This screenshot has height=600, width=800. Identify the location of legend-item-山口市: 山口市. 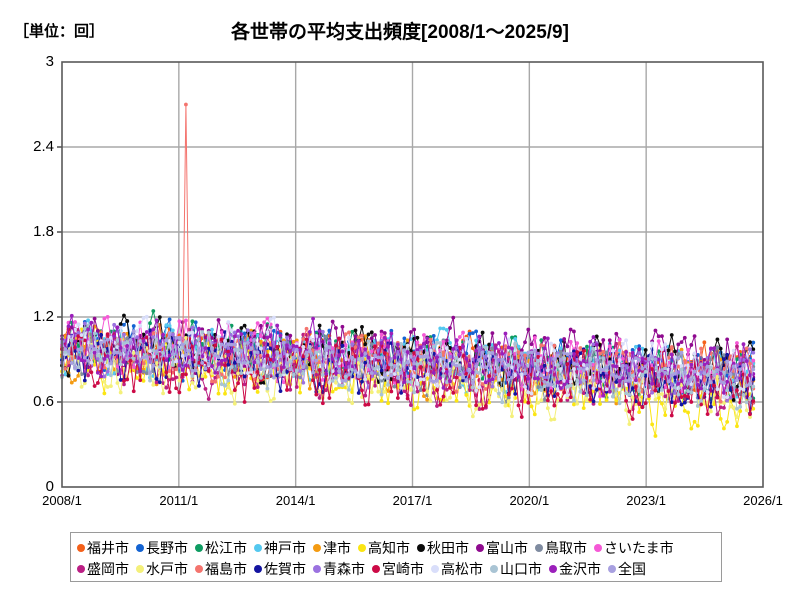
(516, 569).